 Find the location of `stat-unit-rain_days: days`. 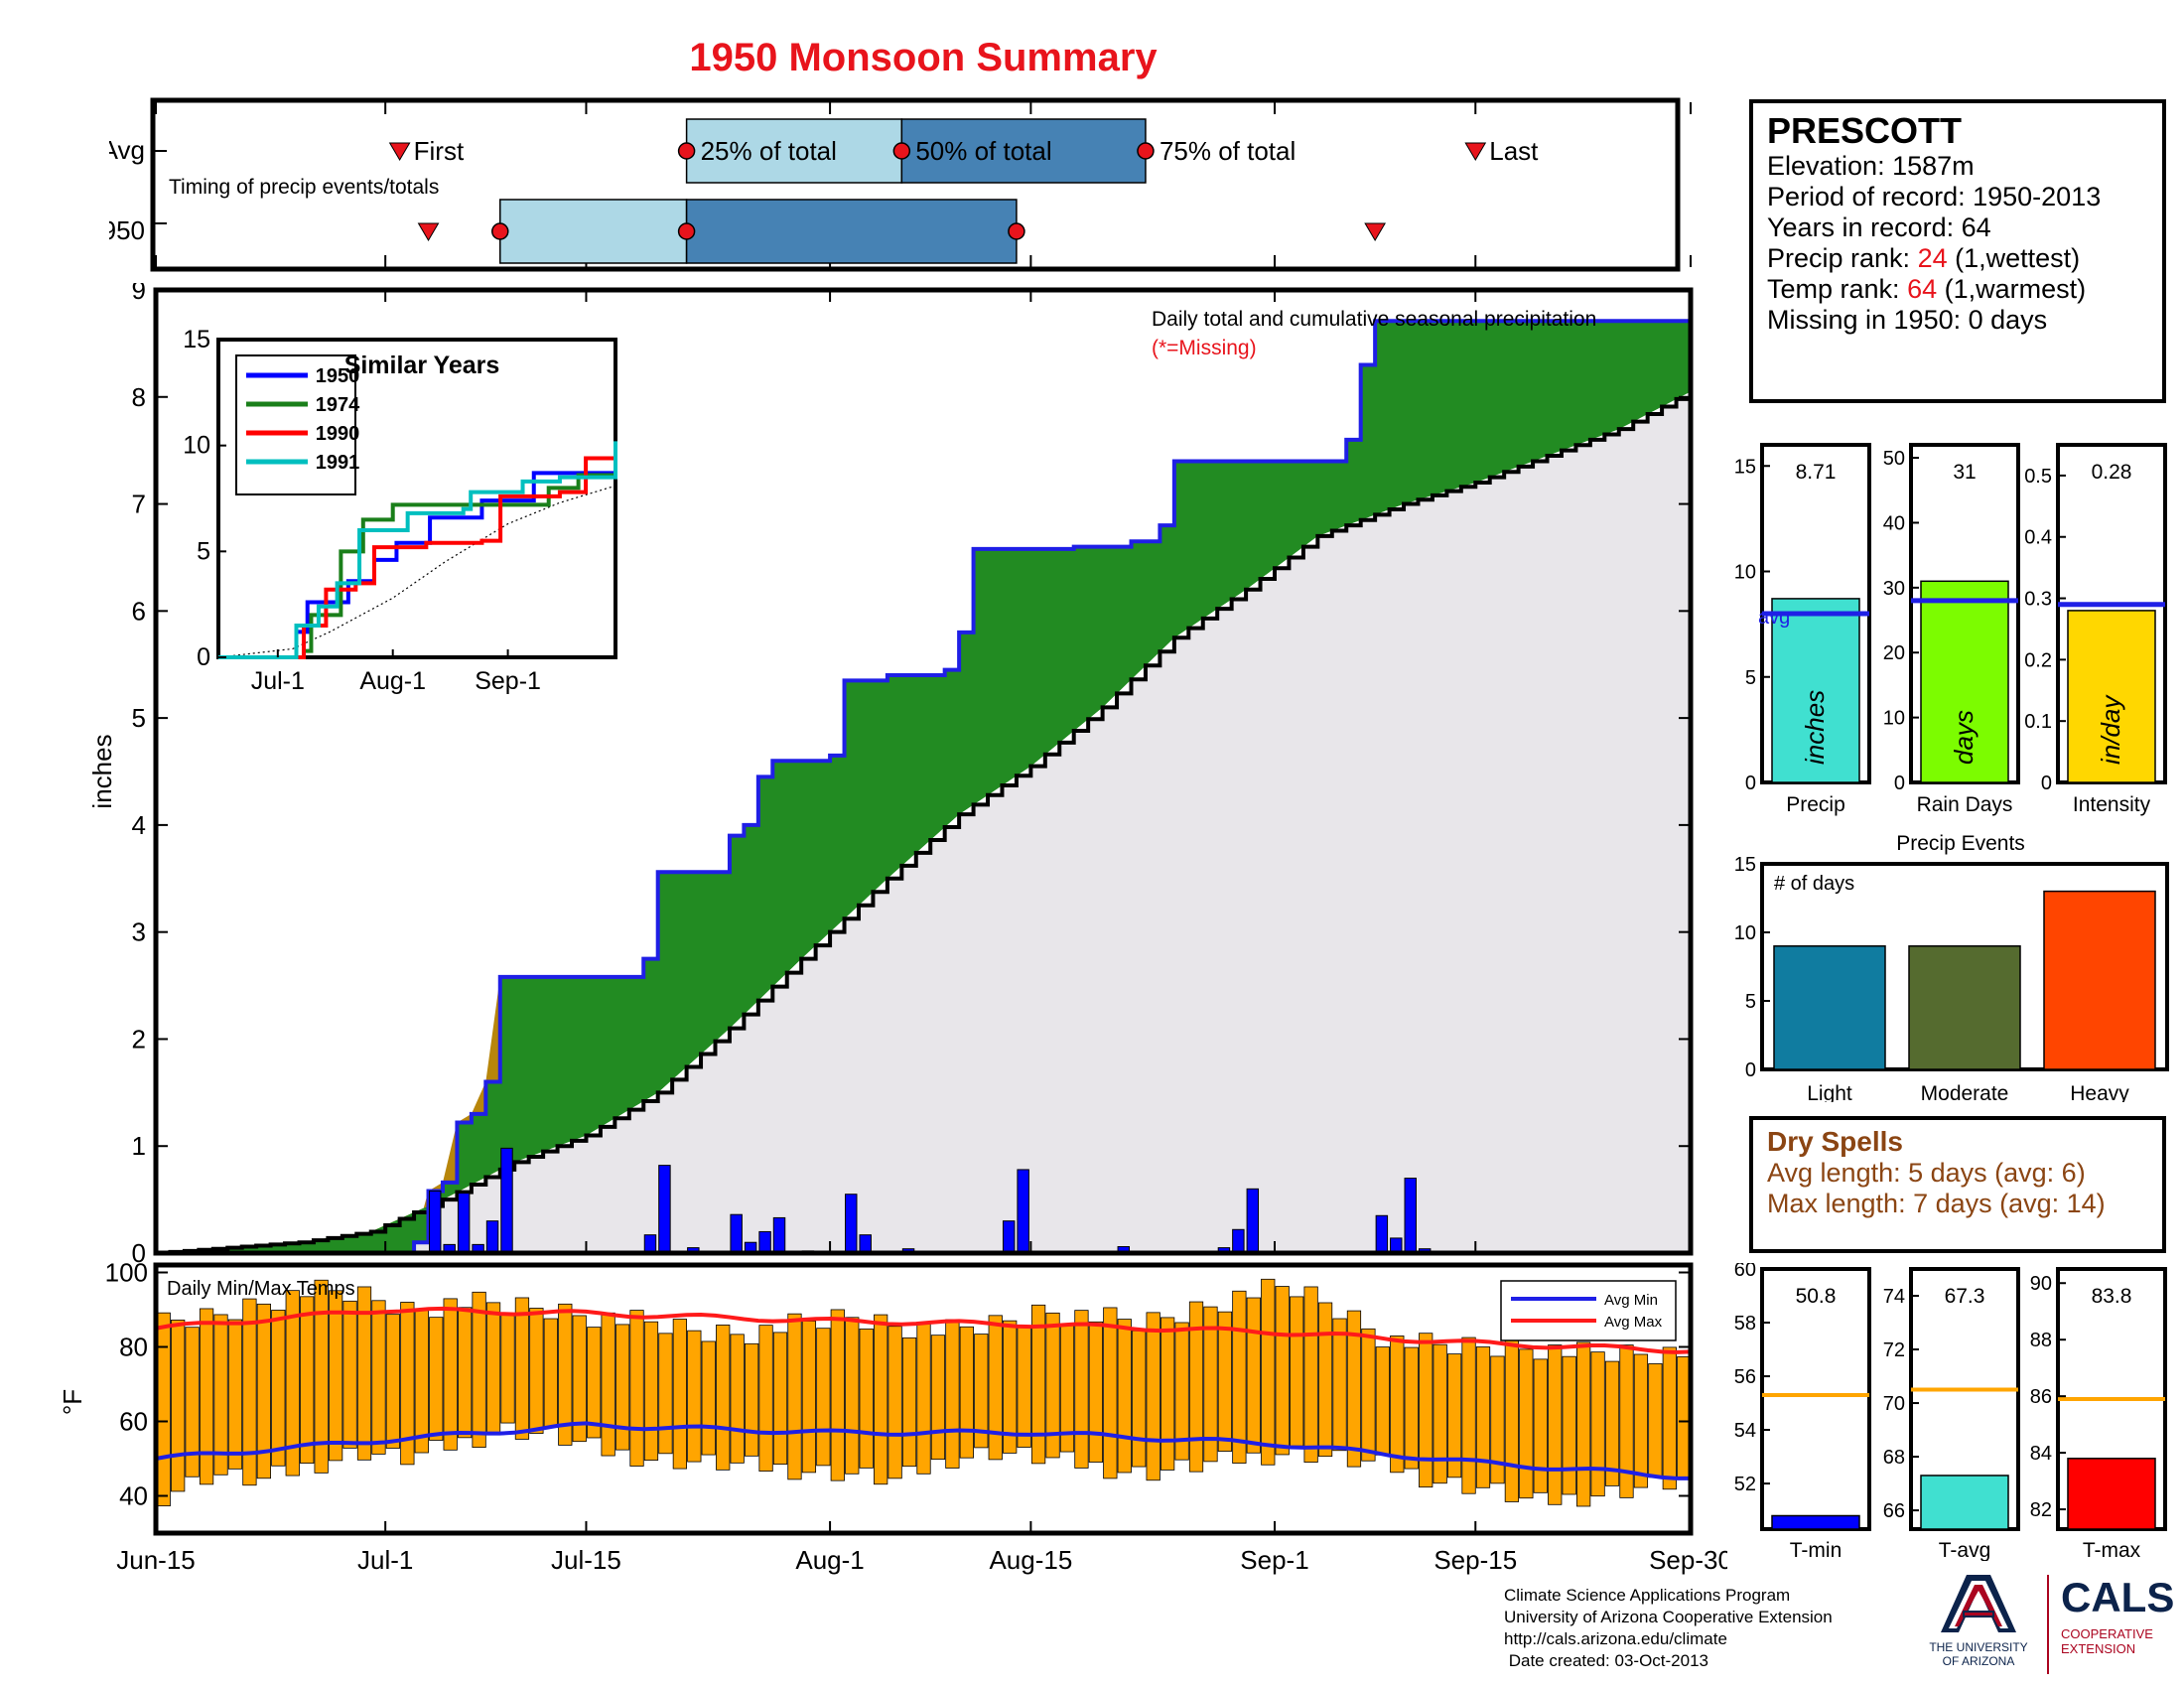

stat-unit-rain_days: days is located at coordinates (1964, 737).